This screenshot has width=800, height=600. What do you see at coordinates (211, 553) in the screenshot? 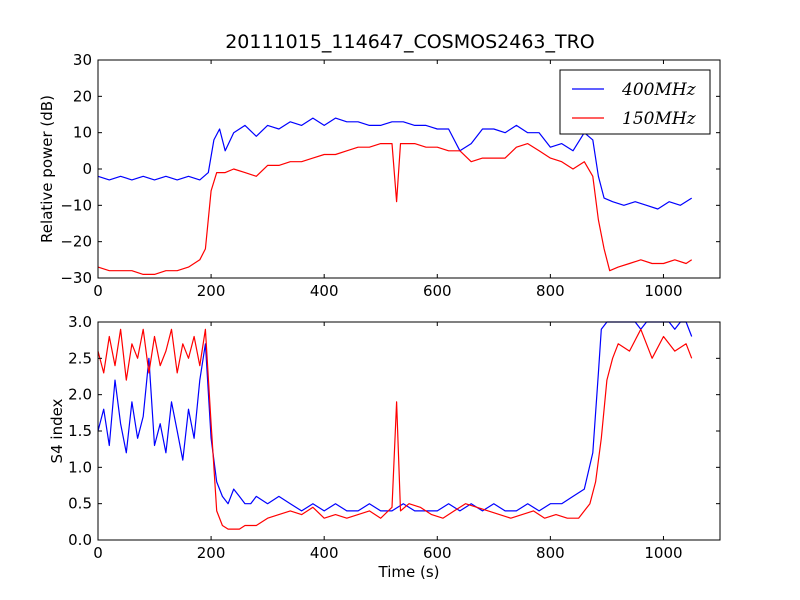
I see `bottom-xtick-label: 200` at bounding box center [211, 553].